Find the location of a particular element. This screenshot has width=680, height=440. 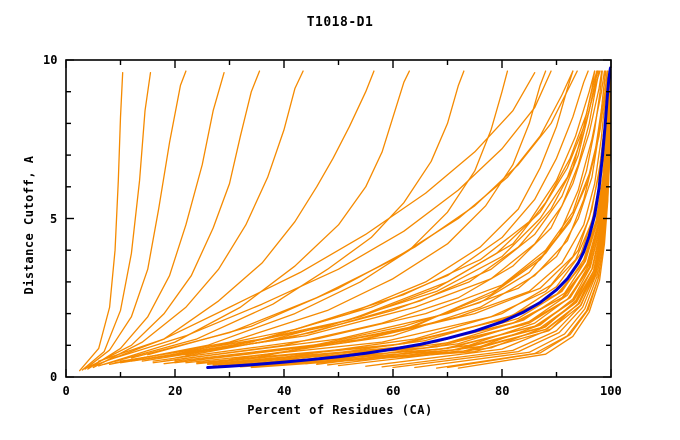

x-tick-label: 0 is located at coordinates (66, 391).